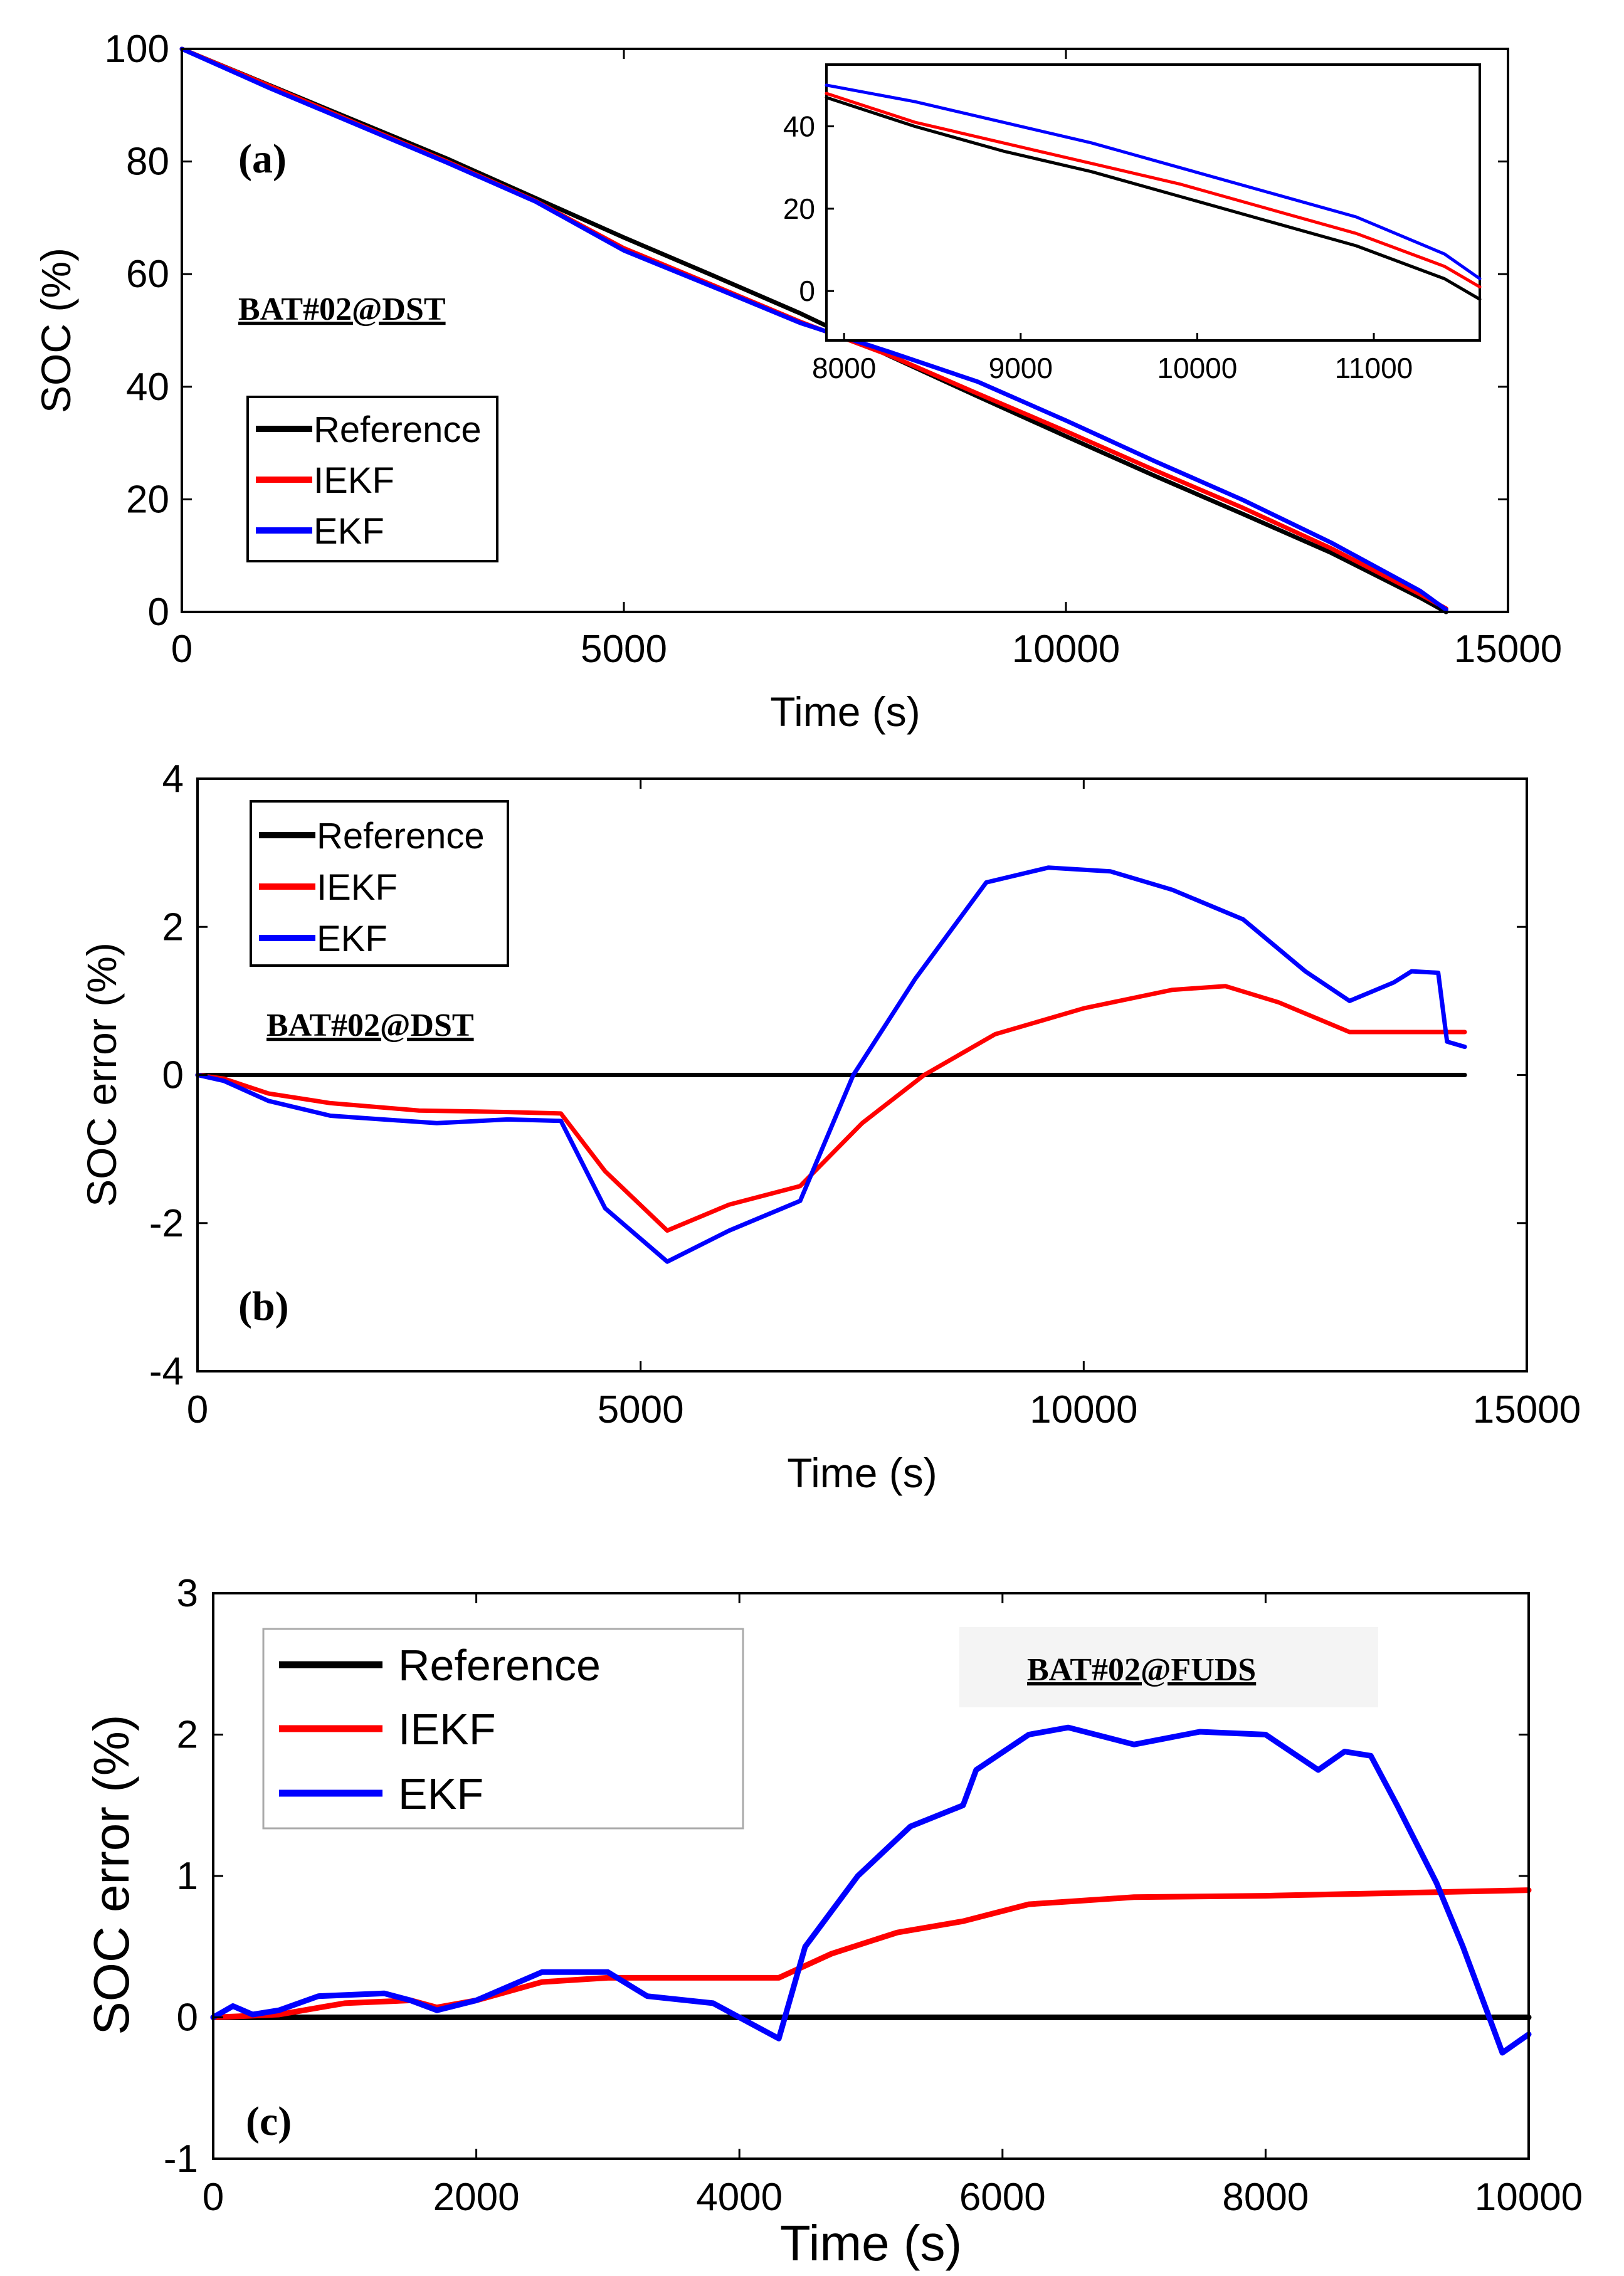 This screenshot has width=1624, height=2276. What do you see at coordinates (1083, 1410) in the screenshot?
I see `panel-b-x-tick-label: 10000` at bounding box center [1083, 1410].